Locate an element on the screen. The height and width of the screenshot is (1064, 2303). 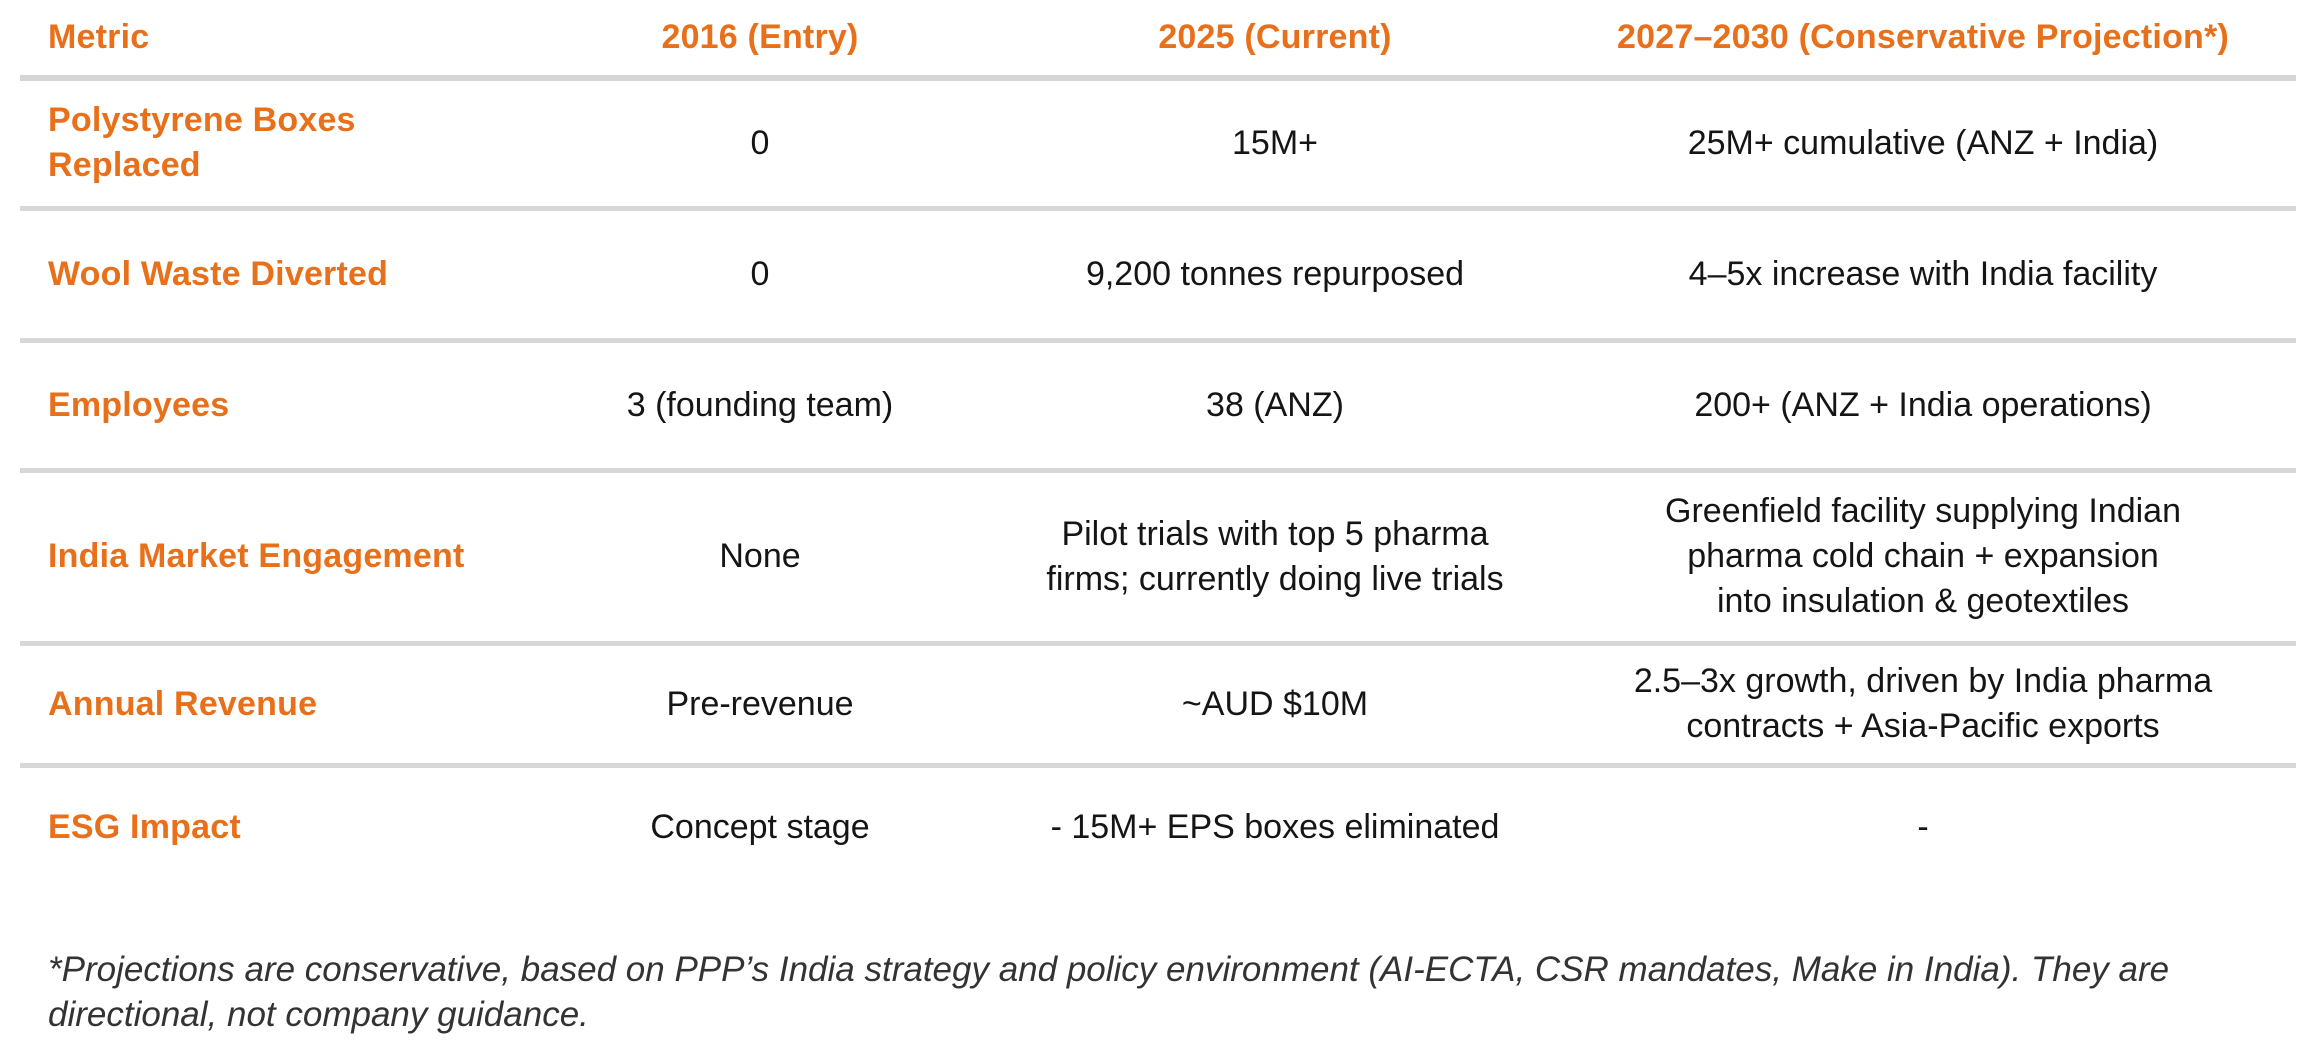
current-cell: - 15M+ EPS boxes eliminated is located at coordinates (1275, 826).